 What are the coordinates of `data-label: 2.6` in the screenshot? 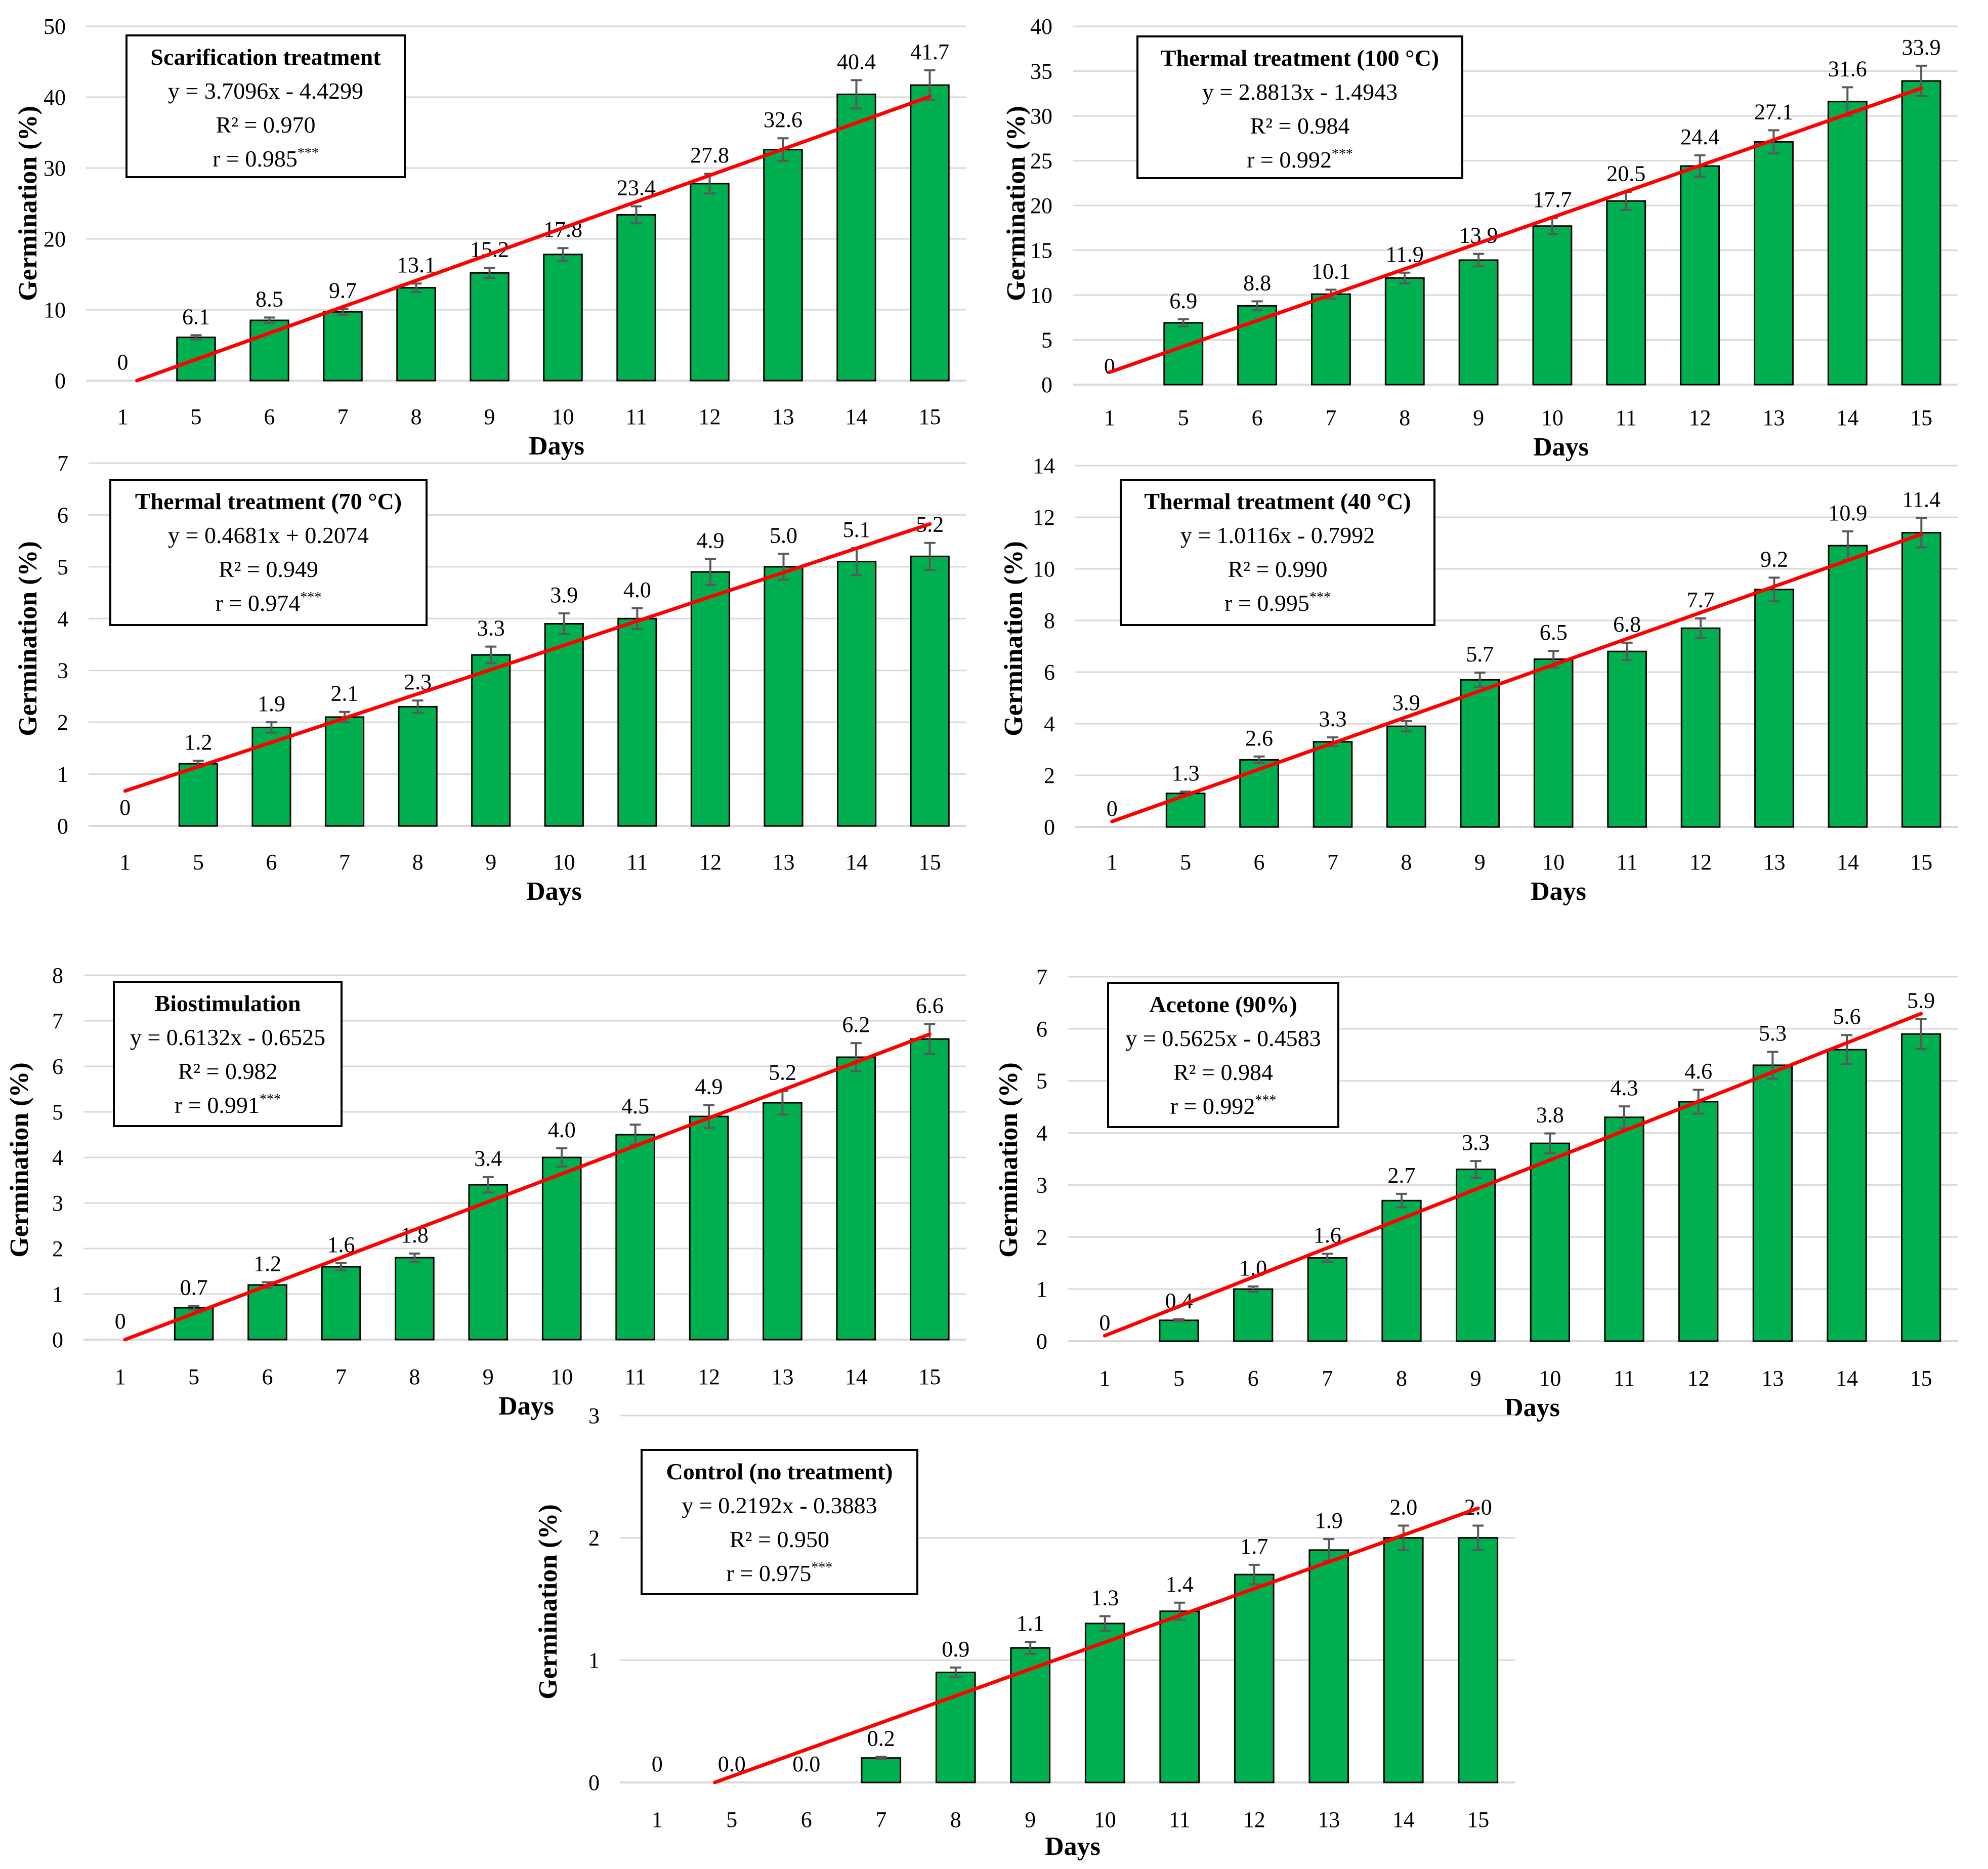 It's located at (1259, 738).